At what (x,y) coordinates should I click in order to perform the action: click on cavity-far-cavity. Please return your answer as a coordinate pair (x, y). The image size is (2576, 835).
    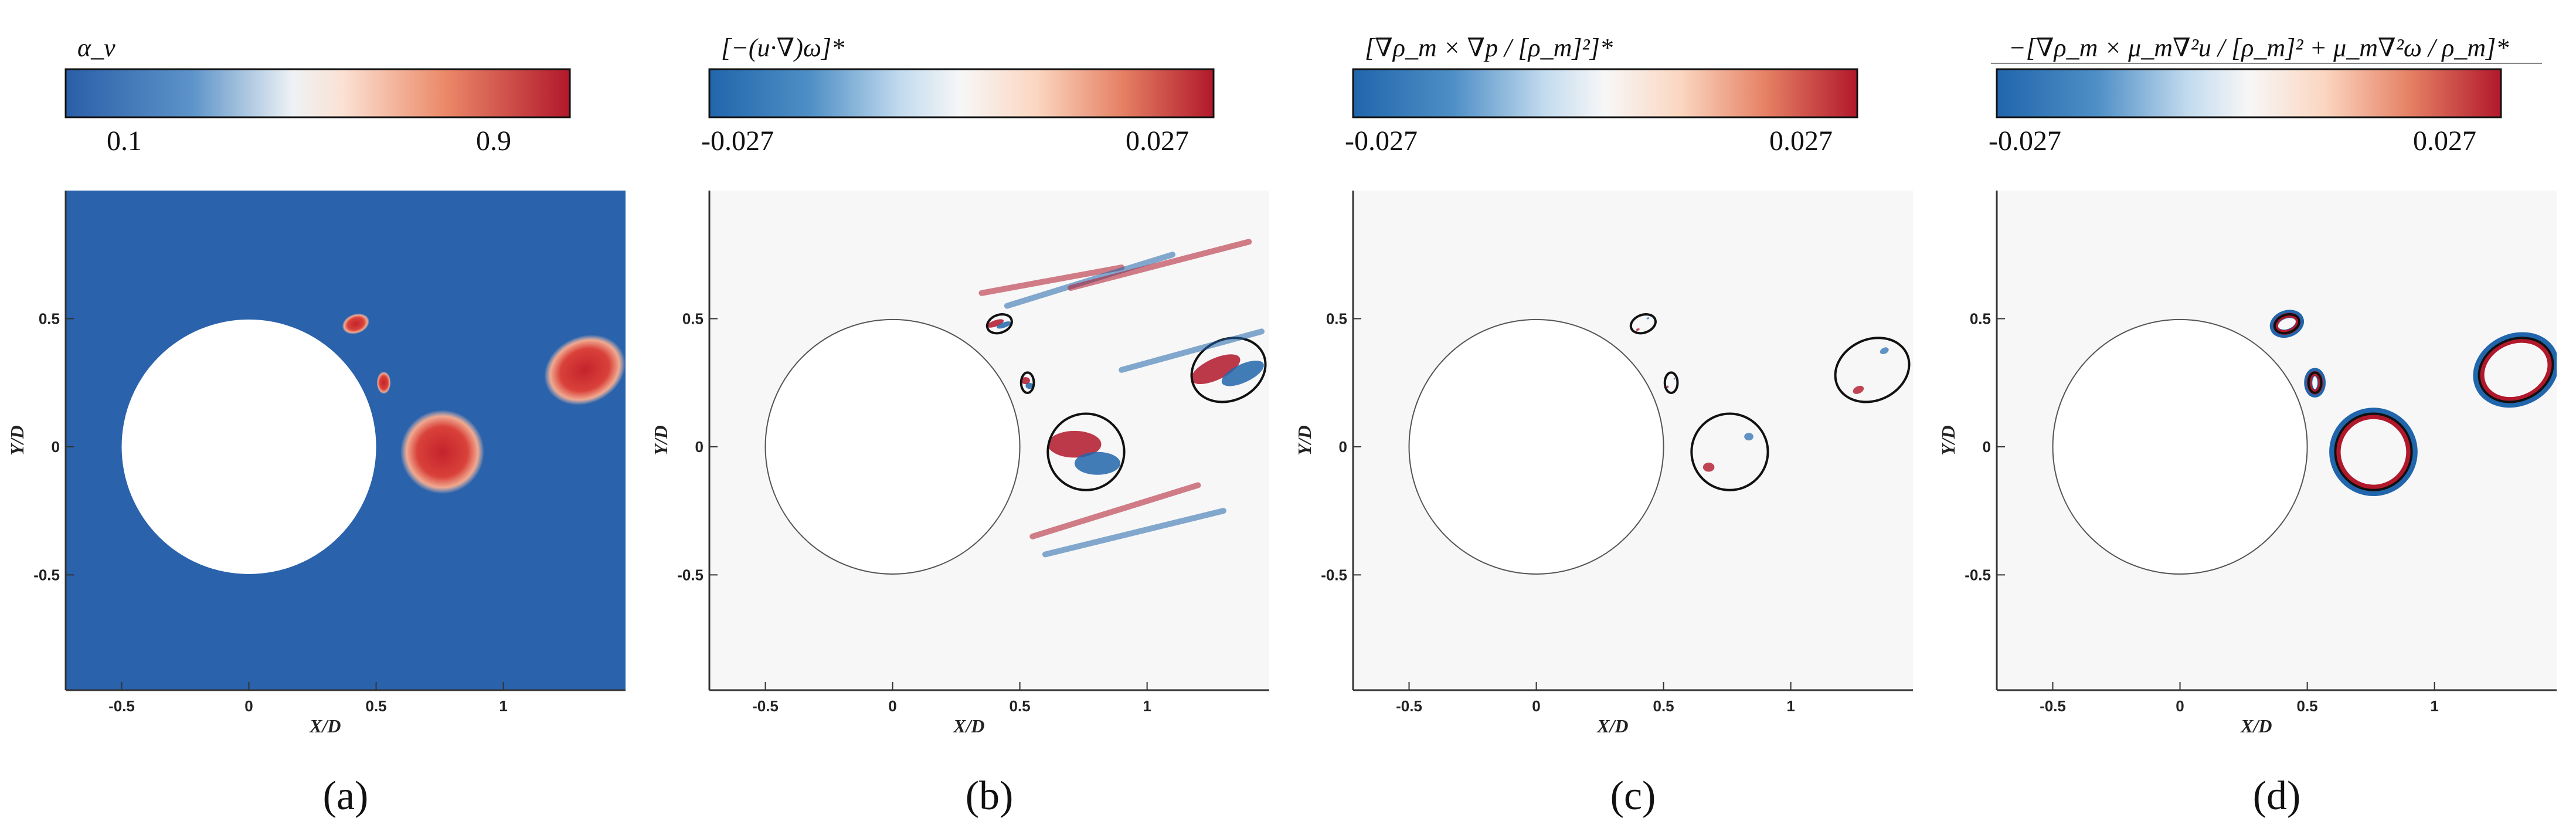
    Looking at the image, I should click on (585, 369).